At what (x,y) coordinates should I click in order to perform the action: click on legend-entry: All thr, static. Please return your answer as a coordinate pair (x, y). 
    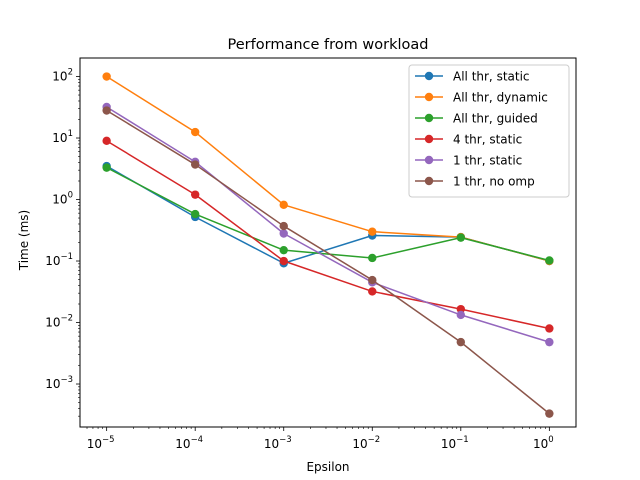
    Looking at the image, I should click on (472, 77).